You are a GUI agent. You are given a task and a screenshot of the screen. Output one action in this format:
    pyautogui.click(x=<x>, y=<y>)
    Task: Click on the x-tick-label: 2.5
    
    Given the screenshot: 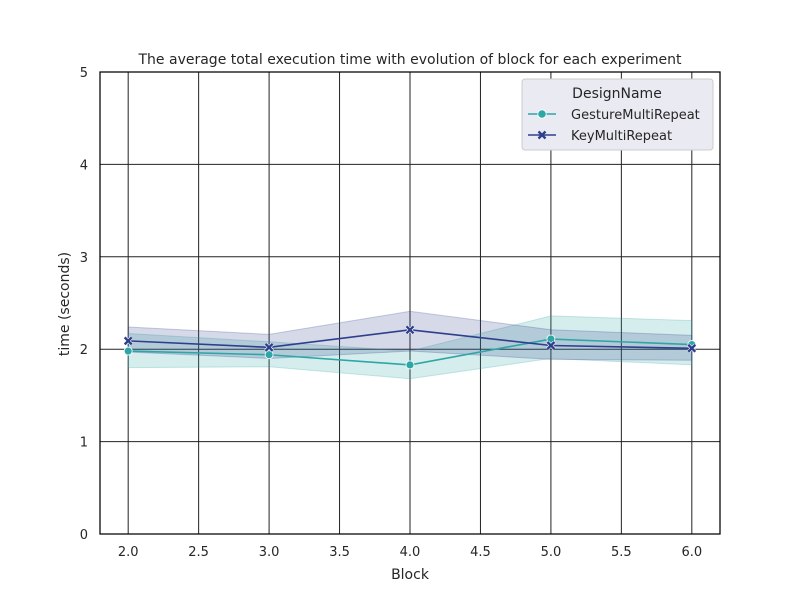 What is the action you would take?
    pyautogui.click(x=198, y=552)
    